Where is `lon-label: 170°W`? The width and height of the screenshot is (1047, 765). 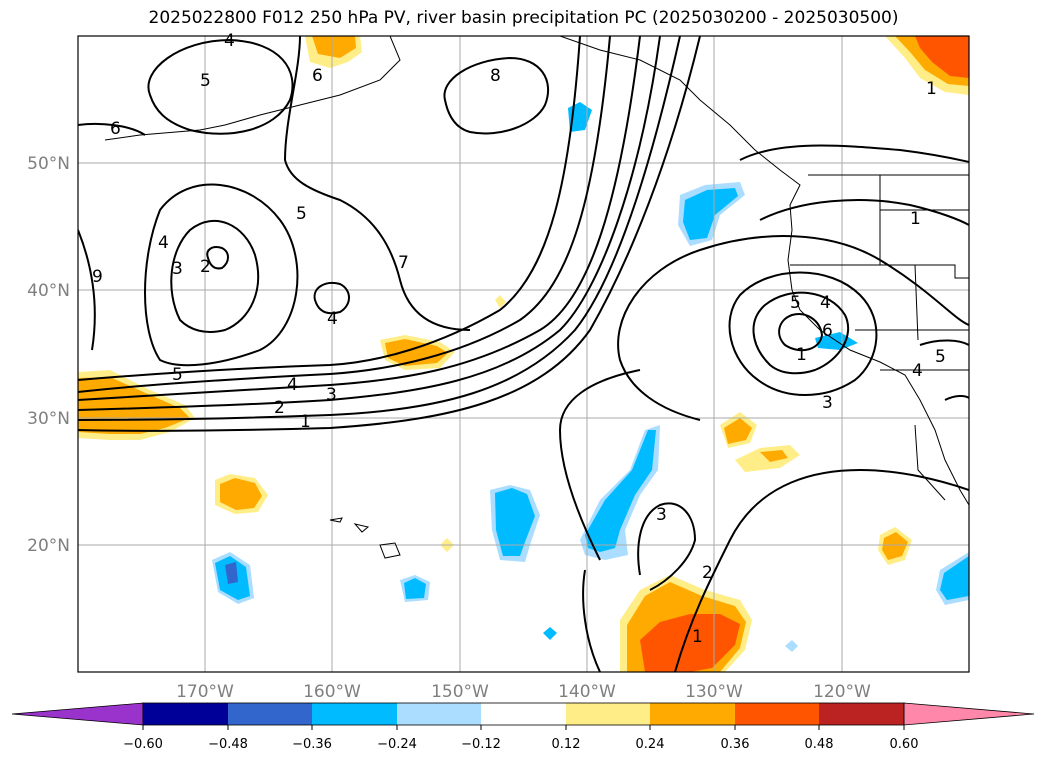
lon-label: 170°W is located at coordinates (205, 692).